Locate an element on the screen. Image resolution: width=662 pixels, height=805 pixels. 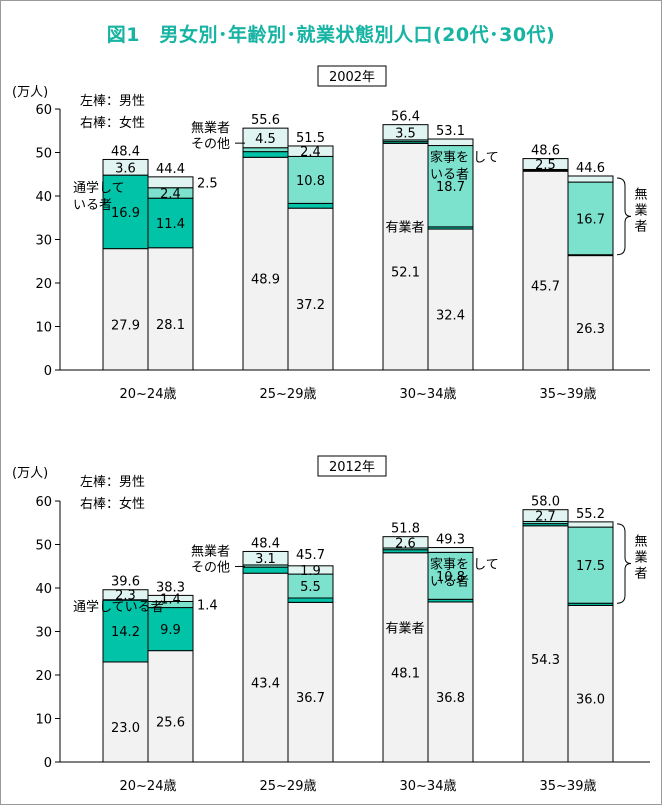
y-tick-label: 20 is located at coordinates (43, 284).